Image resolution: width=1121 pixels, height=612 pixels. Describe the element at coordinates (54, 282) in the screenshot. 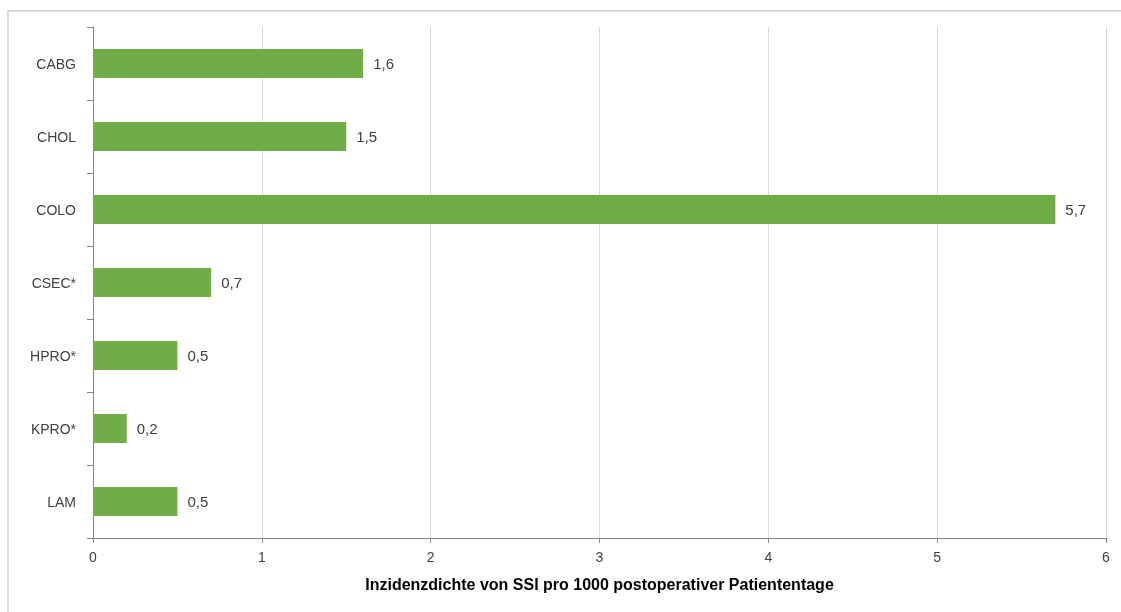

I see `y-tick-label: CSEC*` at that location.